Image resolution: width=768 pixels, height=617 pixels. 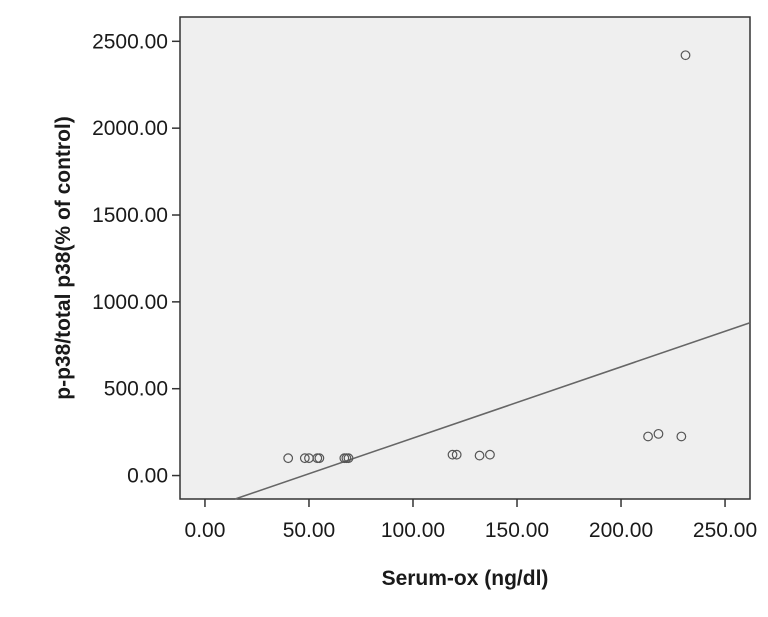 What do you see at coordinates (725, 530) in the screenshot?
I see `x-tick-label: 250.00` at bounding box center [725, 530].